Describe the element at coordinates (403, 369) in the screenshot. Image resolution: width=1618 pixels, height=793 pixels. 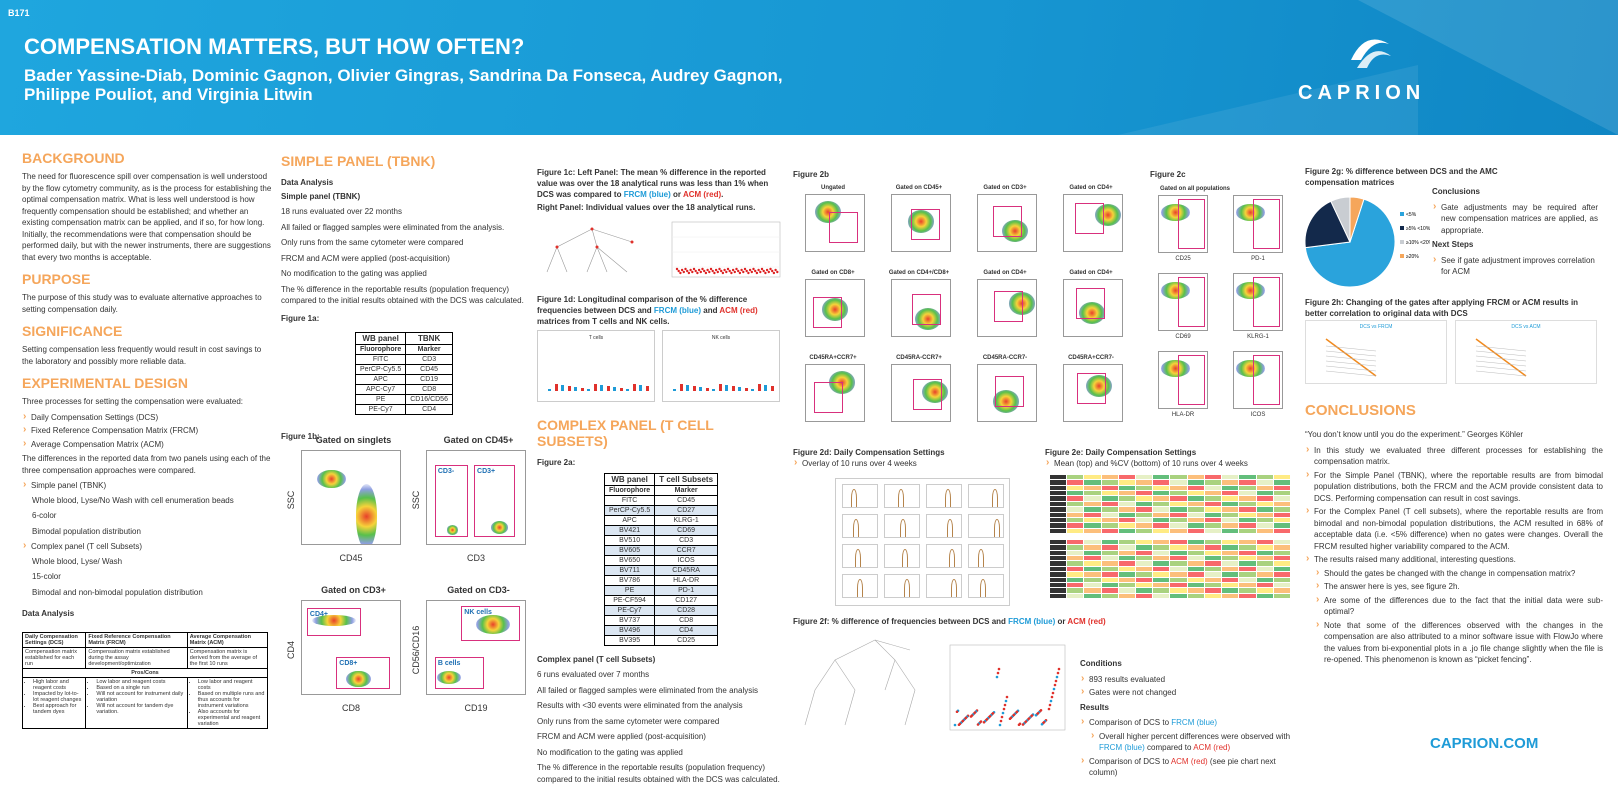
I see `table-row: PerCP-Cy5.5 CD45` at that location.